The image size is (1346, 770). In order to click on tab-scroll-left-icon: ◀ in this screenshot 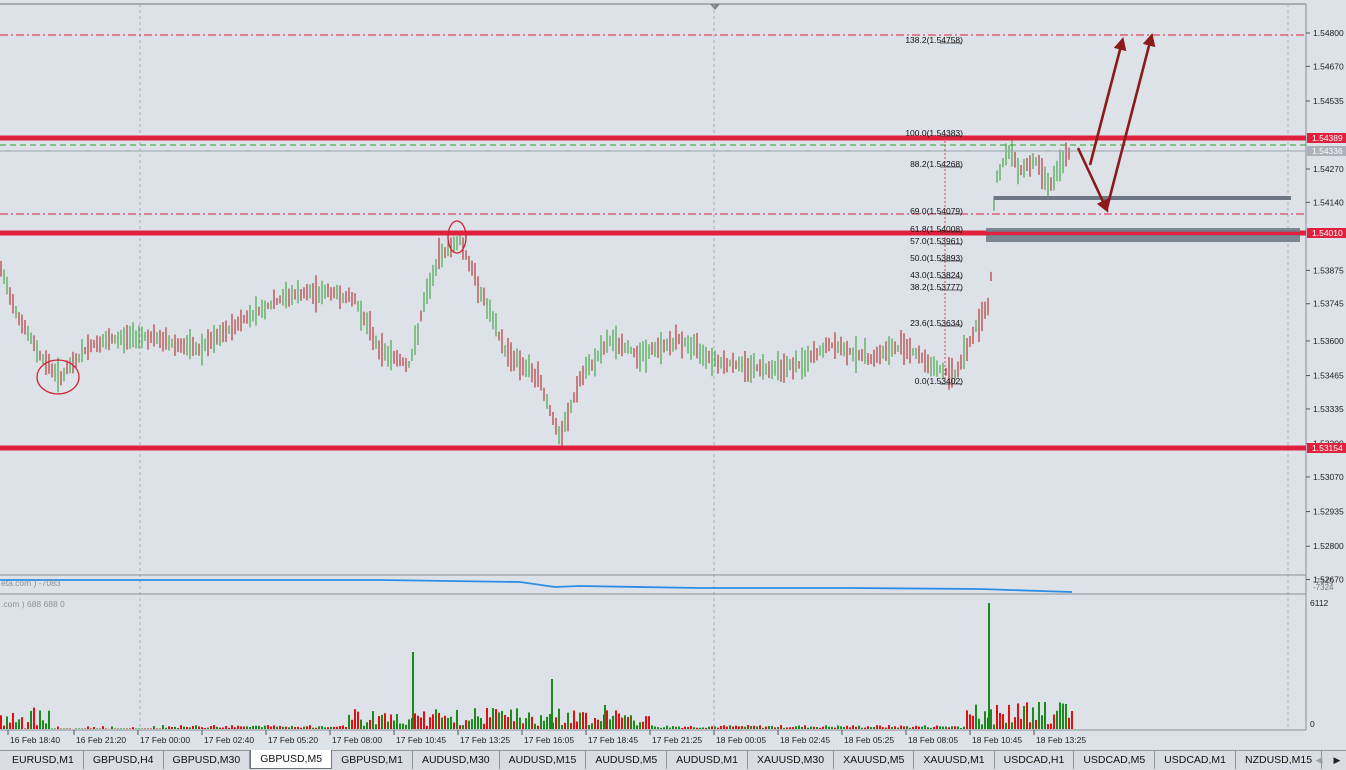, I will do `click(1319, 760)`.